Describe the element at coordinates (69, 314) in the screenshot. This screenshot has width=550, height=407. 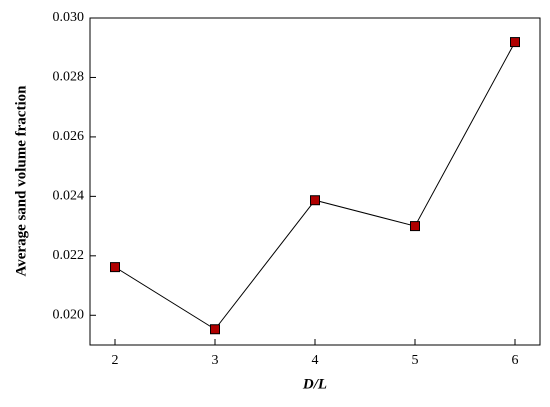
I see `y-tick-label: 0.020` at that location.